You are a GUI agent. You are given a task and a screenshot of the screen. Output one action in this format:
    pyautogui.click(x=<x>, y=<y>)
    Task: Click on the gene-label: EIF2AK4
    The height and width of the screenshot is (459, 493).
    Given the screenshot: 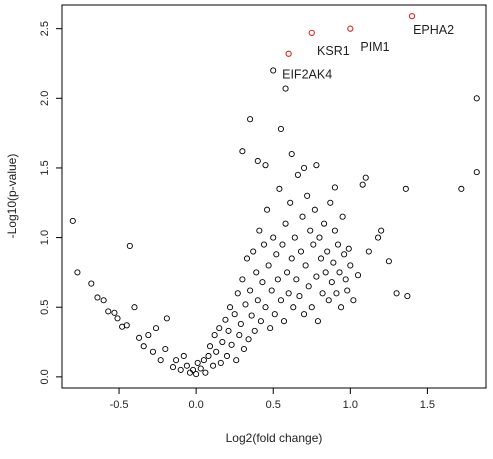 What is the action you would take?
    pyautogui.click(x=307, y=75)
    